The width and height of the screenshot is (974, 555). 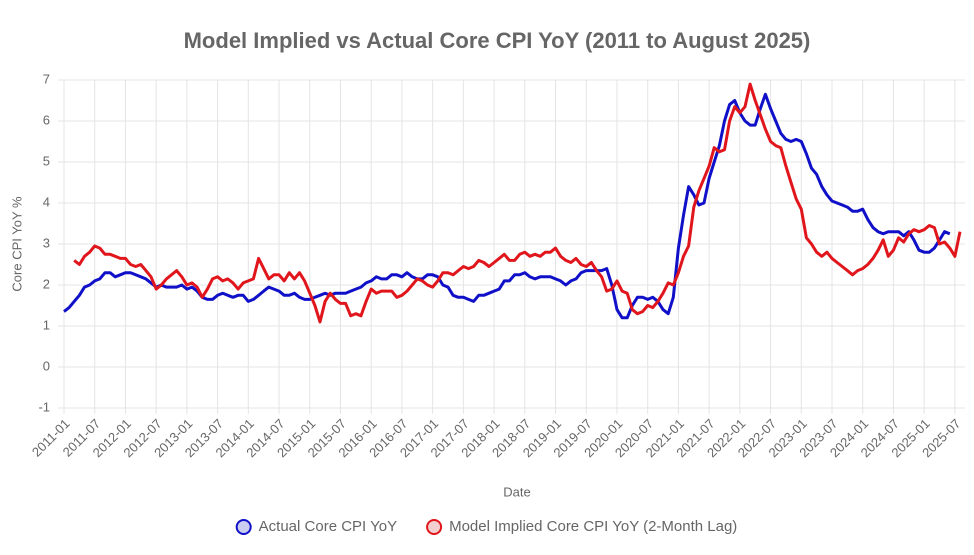 I want to click on y-tick-label: -1, so click(x=44, y=406).